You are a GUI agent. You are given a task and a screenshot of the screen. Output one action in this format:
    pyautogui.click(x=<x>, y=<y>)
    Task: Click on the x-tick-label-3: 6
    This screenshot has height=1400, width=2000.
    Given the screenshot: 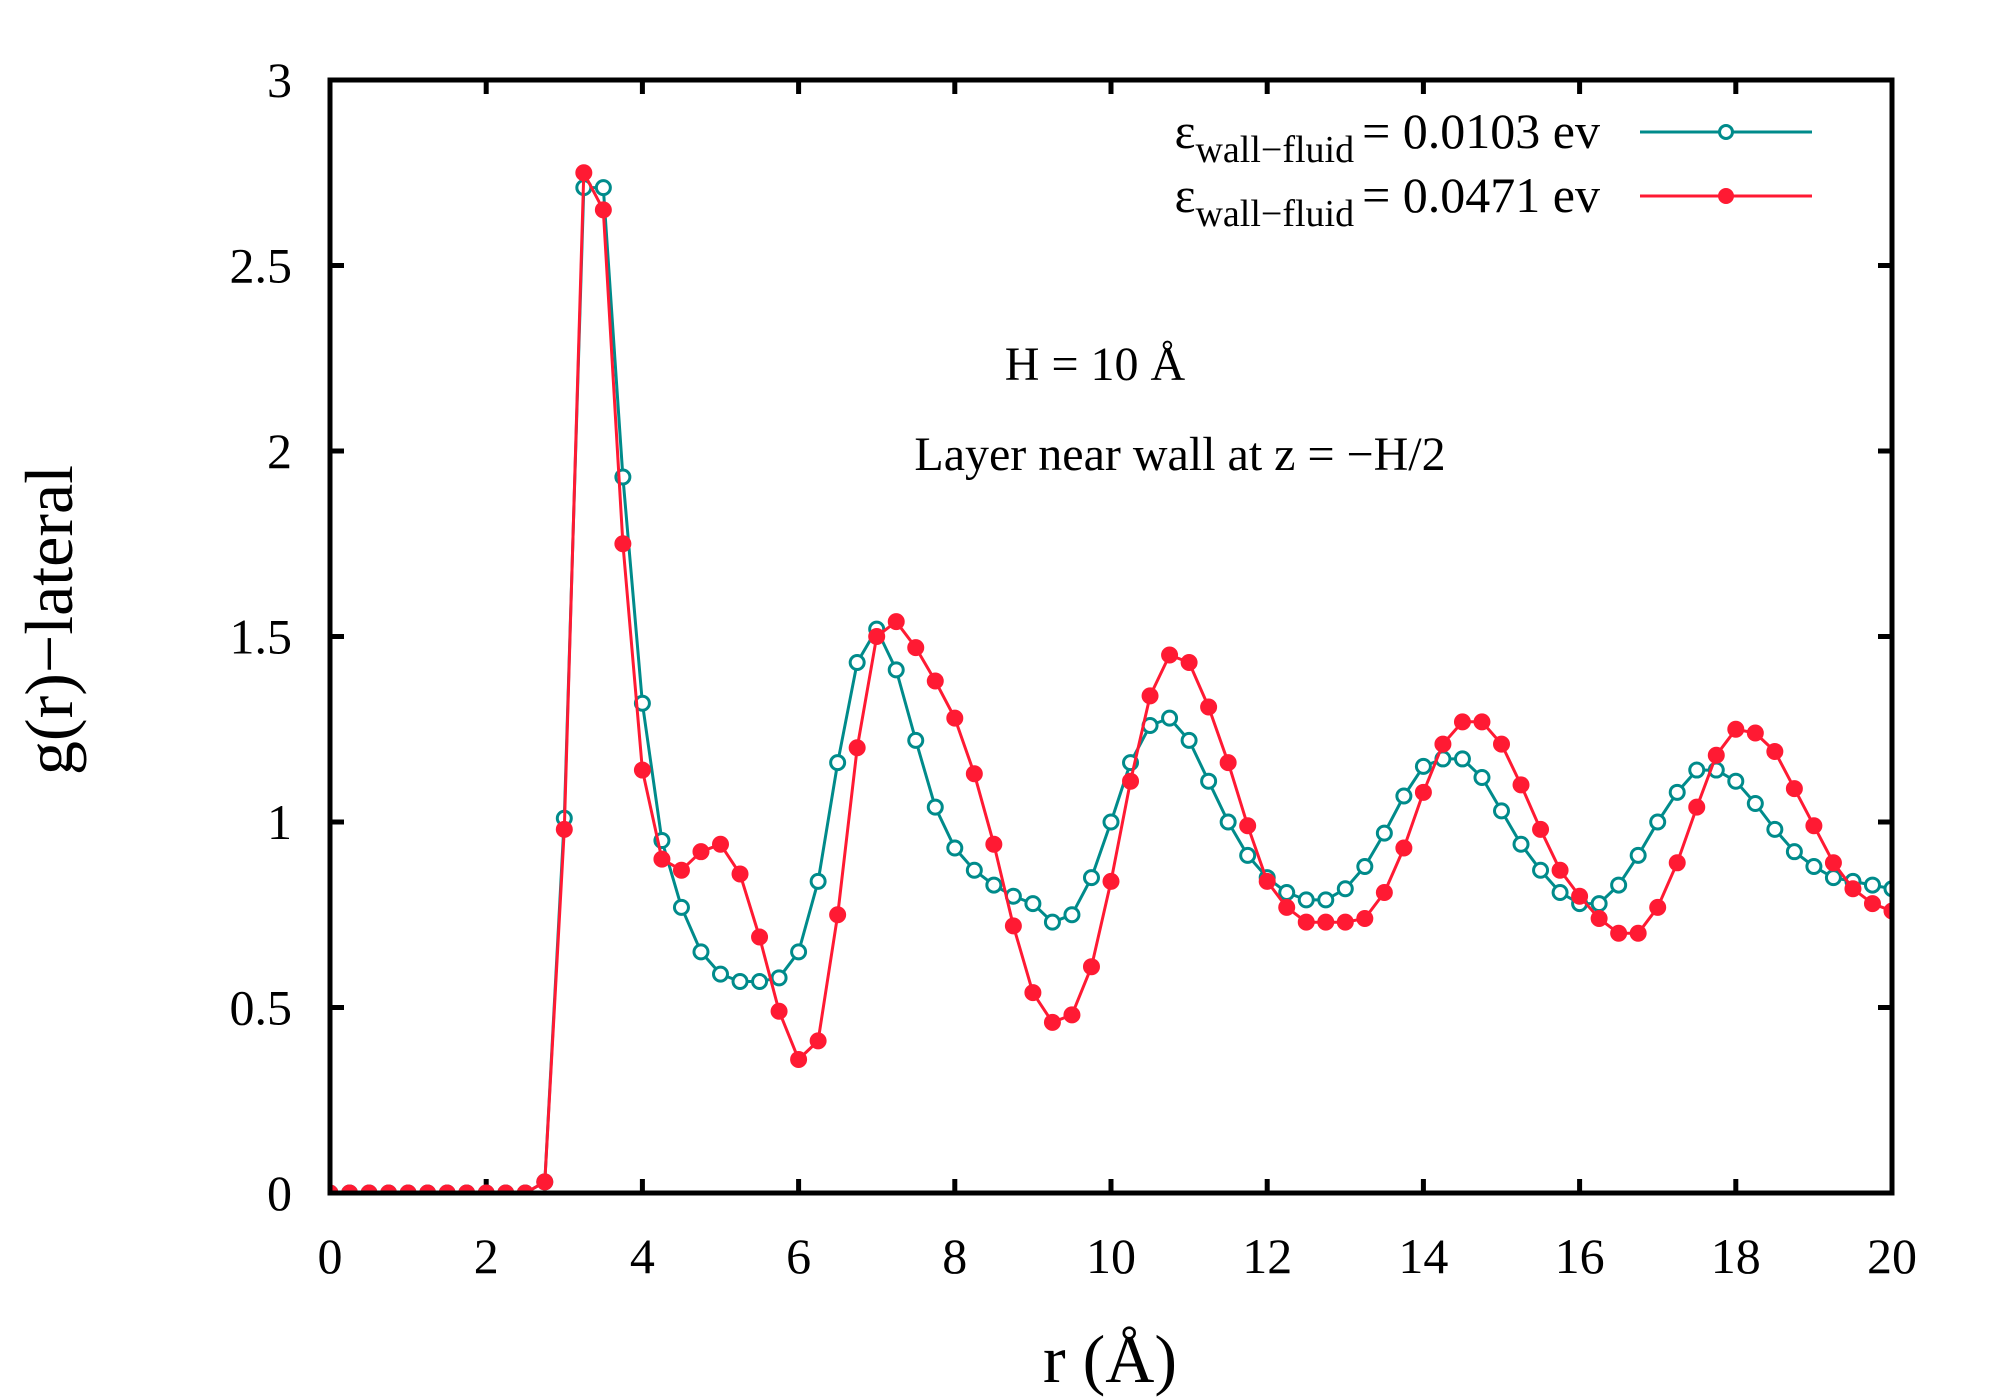 What is the action you would take?
    pyautogui.click(x=798, y=1256)
    